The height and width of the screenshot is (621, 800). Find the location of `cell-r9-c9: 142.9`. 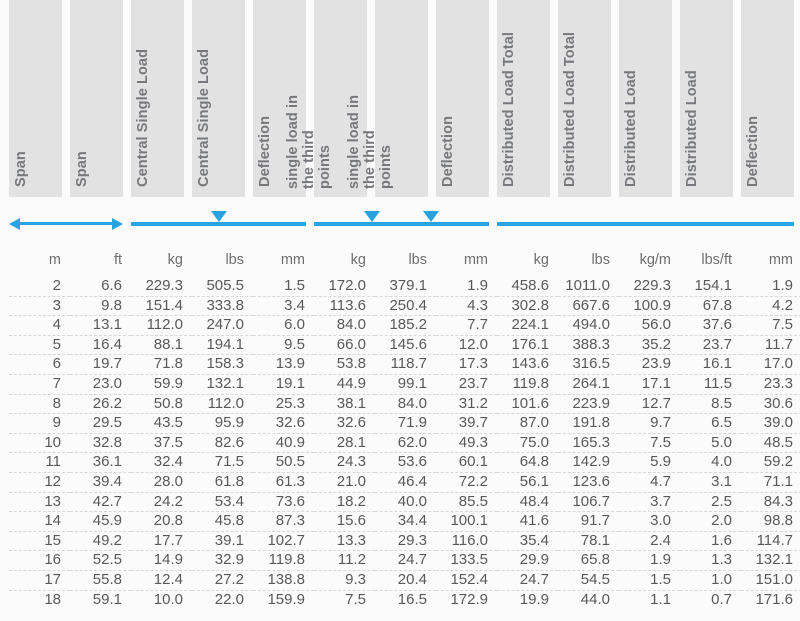

cell-r9-c9: 142.9 is located at coordinates (588, 462).